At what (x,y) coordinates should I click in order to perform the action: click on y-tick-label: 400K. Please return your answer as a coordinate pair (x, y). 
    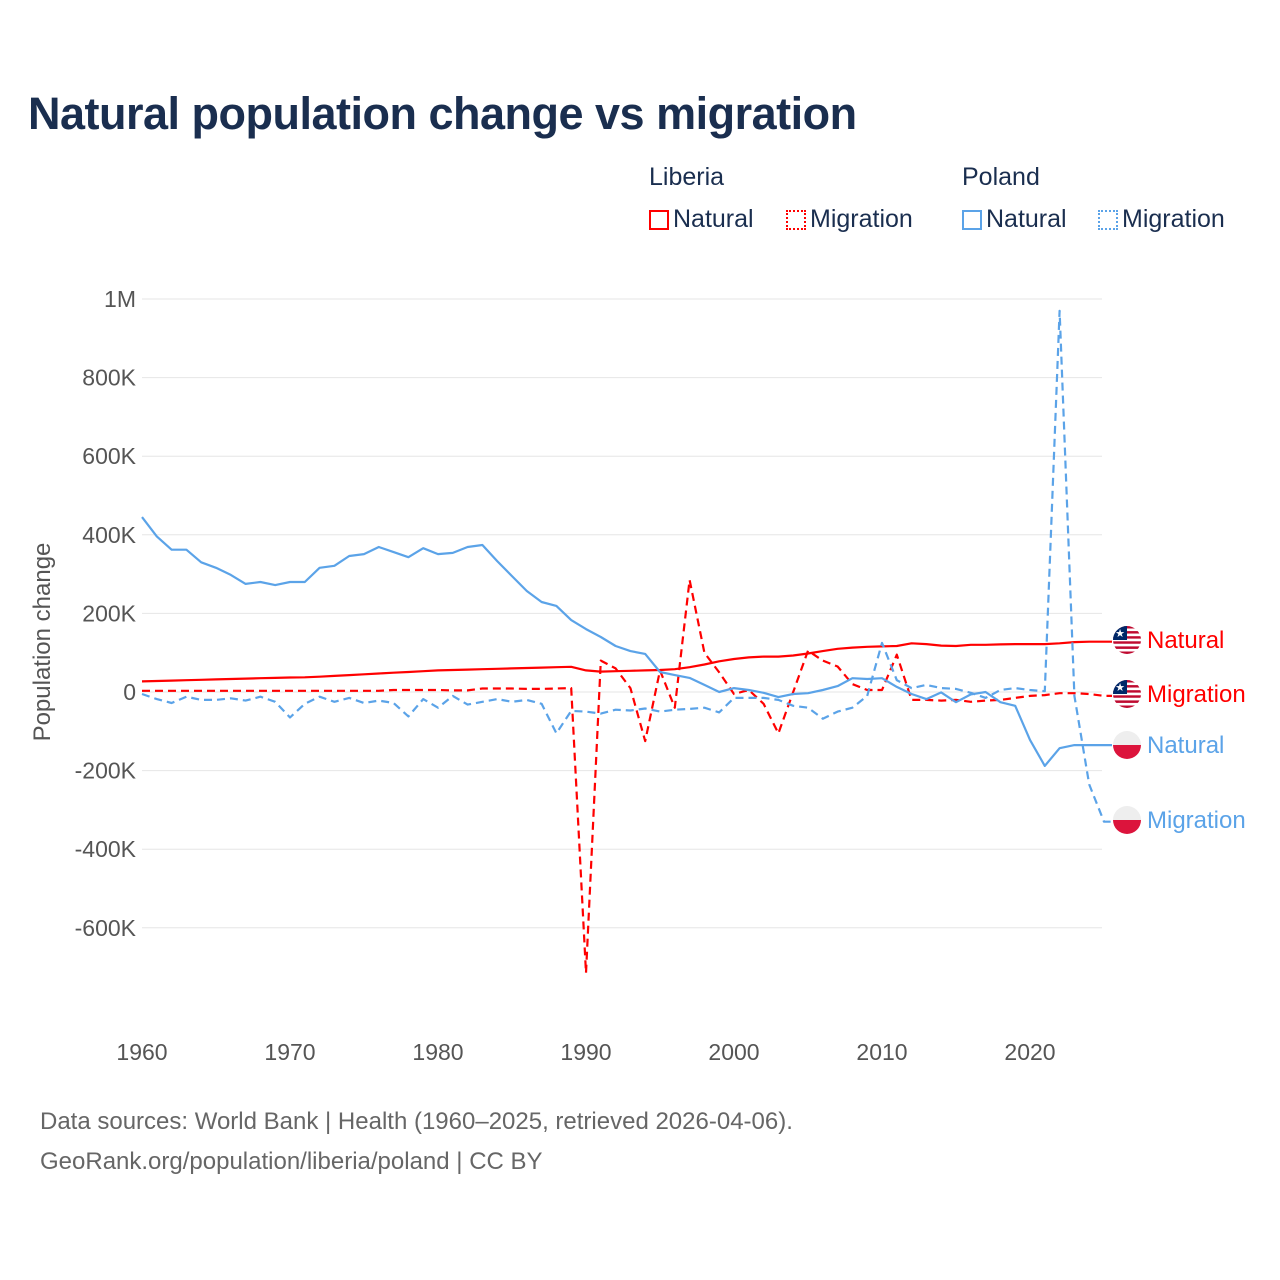
    Looking at the image, I should click on (109, 535).